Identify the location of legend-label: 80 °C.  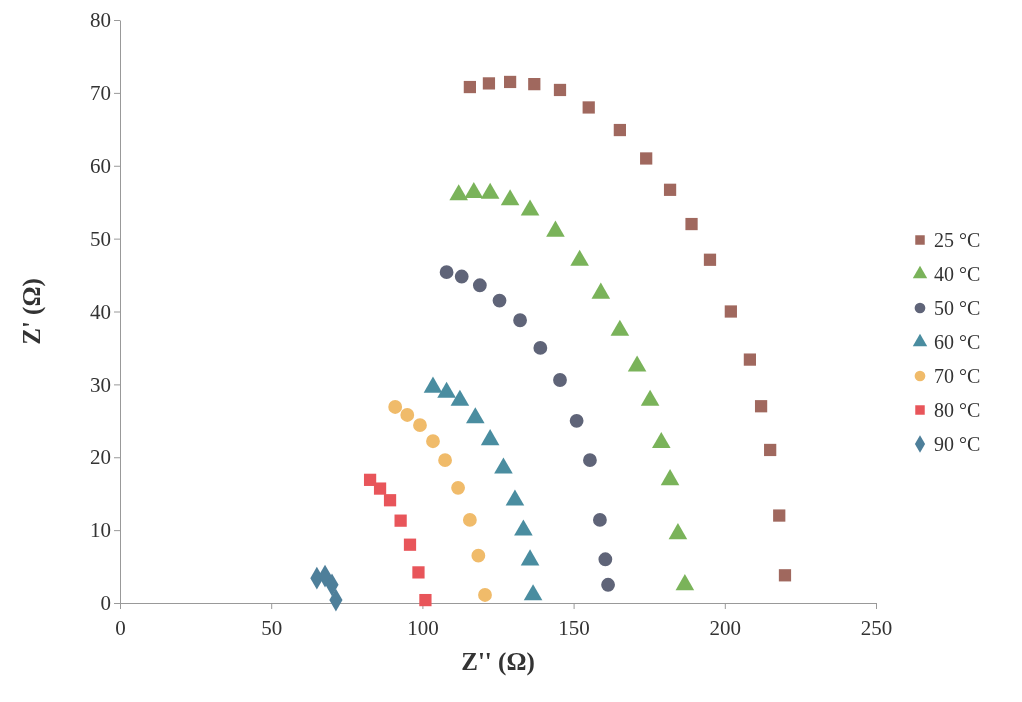
(957, 410).